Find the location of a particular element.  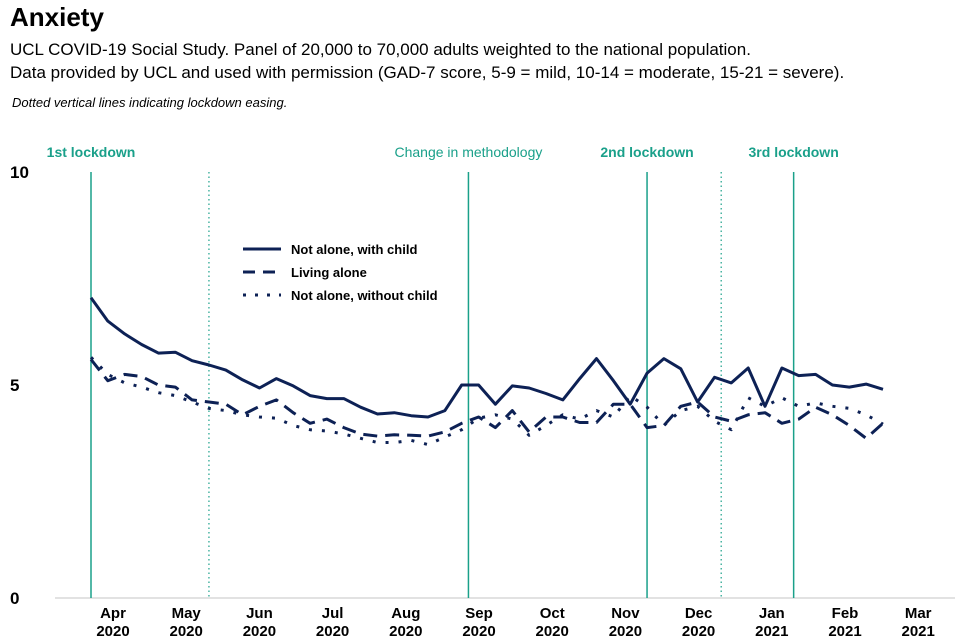

y-tick-label: 10 is located at coordinates (19, 172).